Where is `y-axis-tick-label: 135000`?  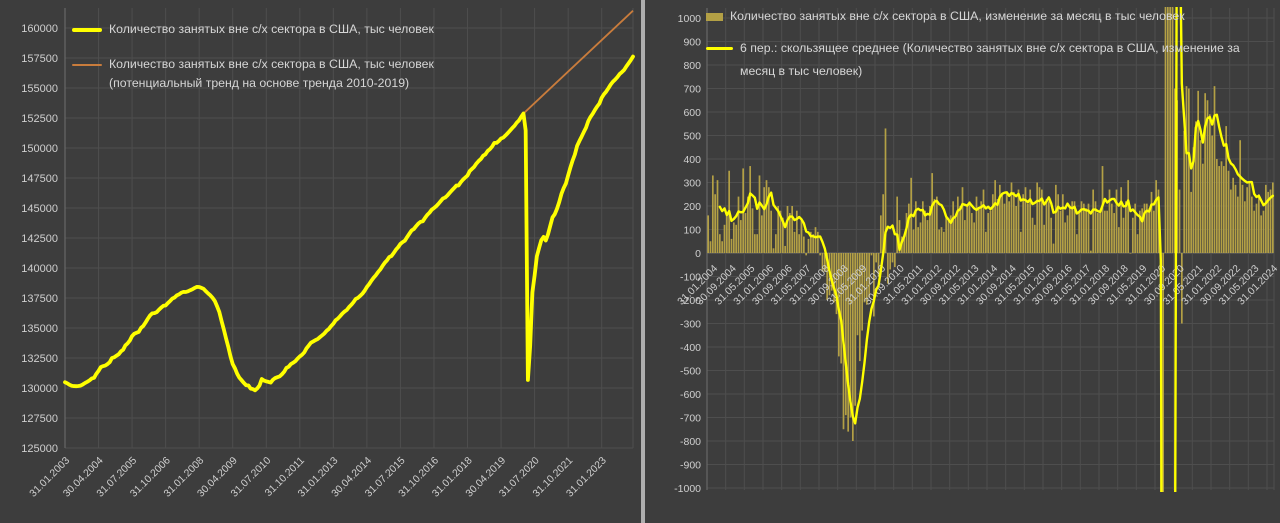 y-axis-tick-label: 135000 is located at coordinates (39, 329).